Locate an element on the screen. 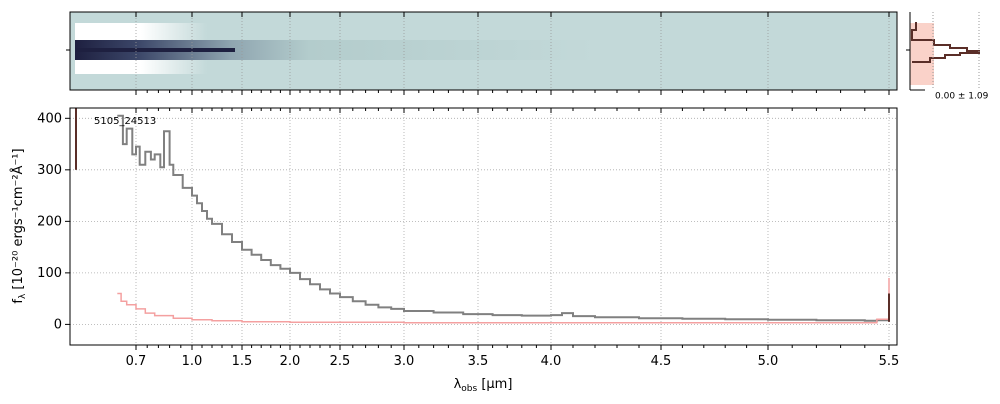  y-tick-label: 400 is located at coordinates (49, 118).